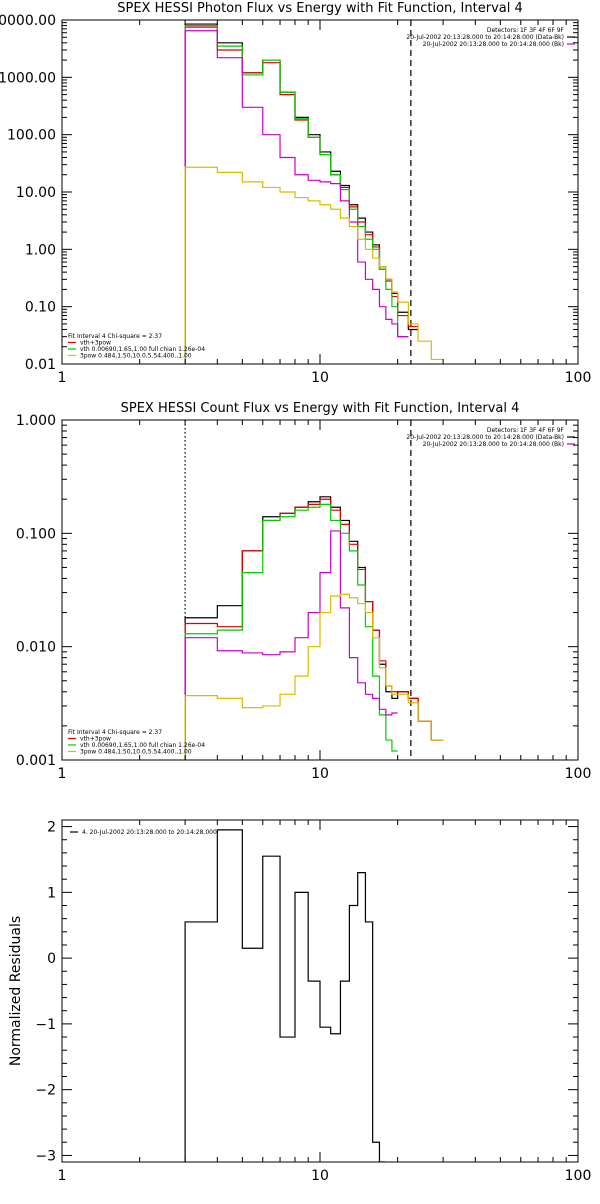  Describe the element at coordinates (31, 136) in the screenshot. I see `y-tick-label: 100.00` at that location.